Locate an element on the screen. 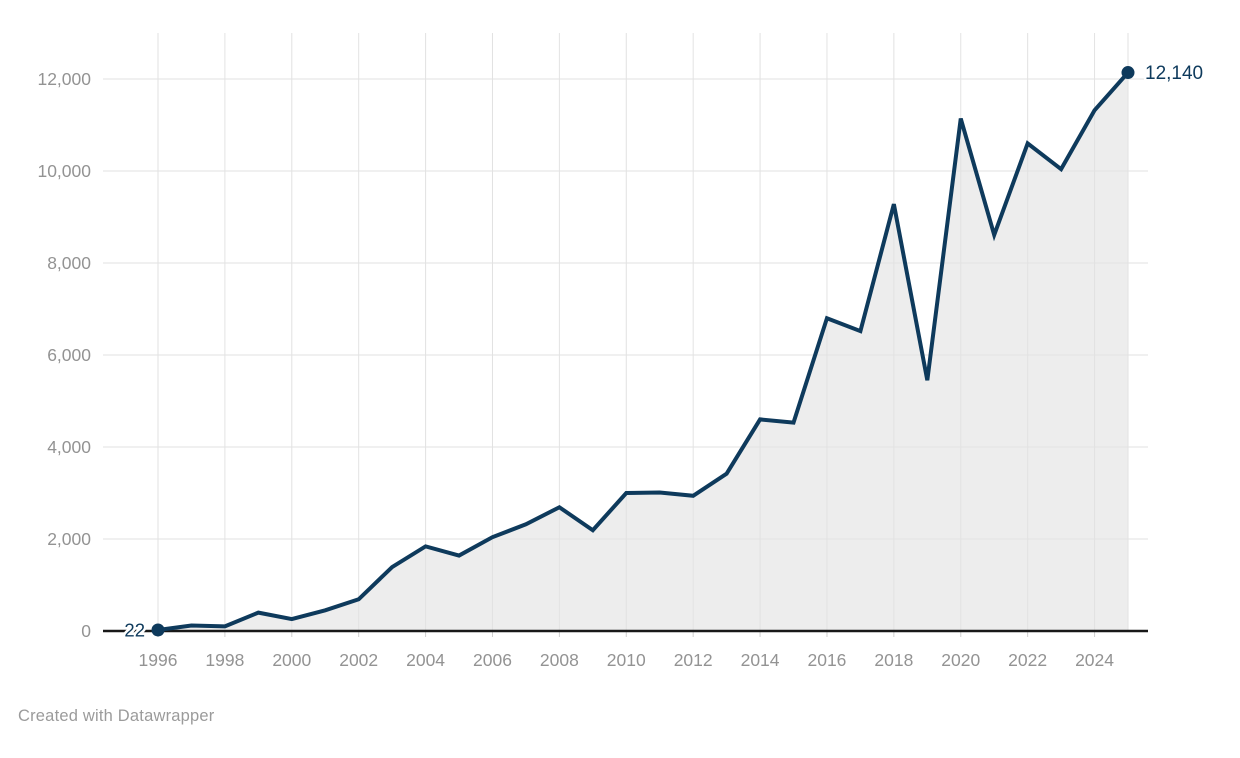 This screenshot has height=758, width=1240. y-tick-label: 6,000 is located at coordinates (69, 355).